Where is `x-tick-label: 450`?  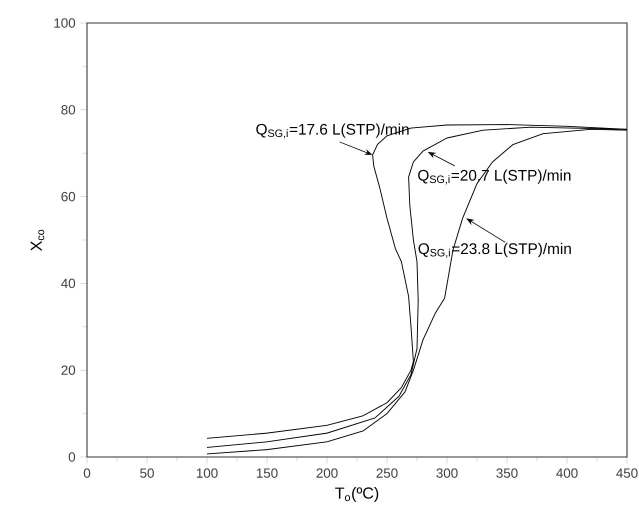 x-tick-label: 450 is located at coordinates (627, 473).